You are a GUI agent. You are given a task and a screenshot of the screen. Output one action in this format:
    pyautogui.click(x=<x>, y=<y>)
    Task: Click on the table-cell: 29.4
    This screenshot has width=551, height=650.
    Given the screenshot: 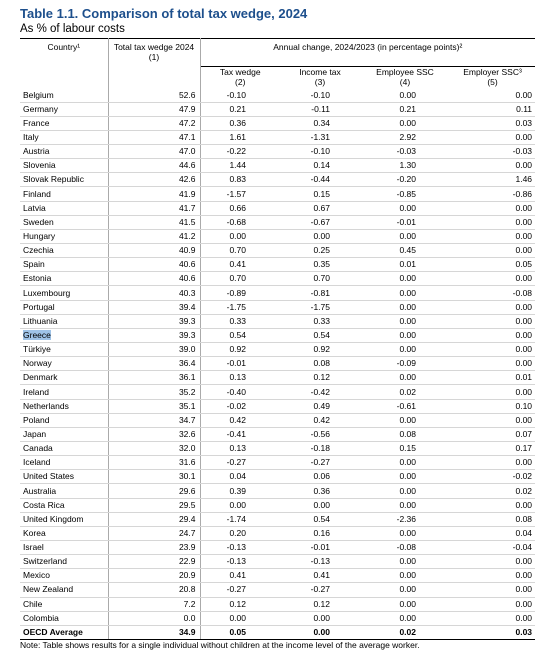 What is the action you would take?
    pyautogui.click(x=154, y=519)
    